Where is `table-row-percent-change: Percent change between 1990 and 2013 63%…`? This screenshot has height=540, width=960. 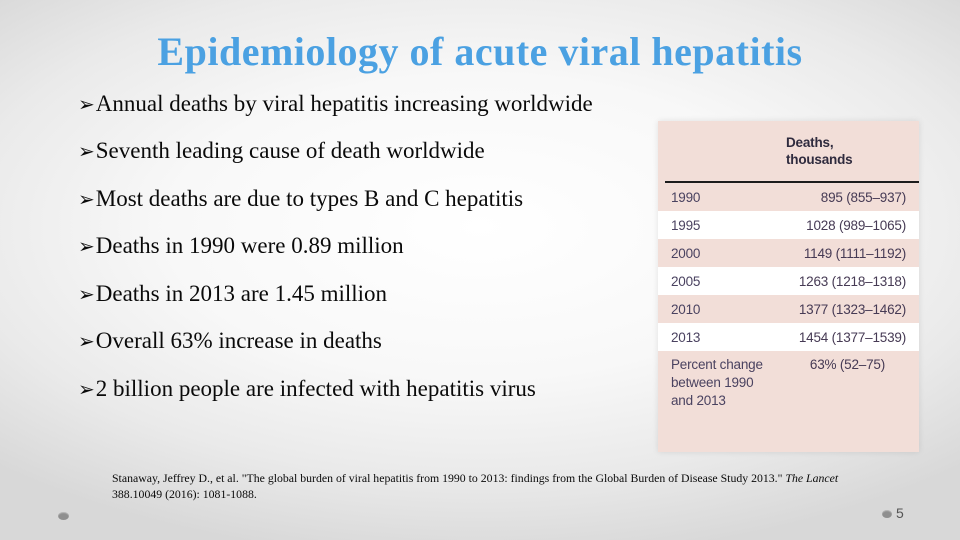
table-row-percent-change: Percent change between 1990 and 2013 63%… is located at coordinates (788, 380).